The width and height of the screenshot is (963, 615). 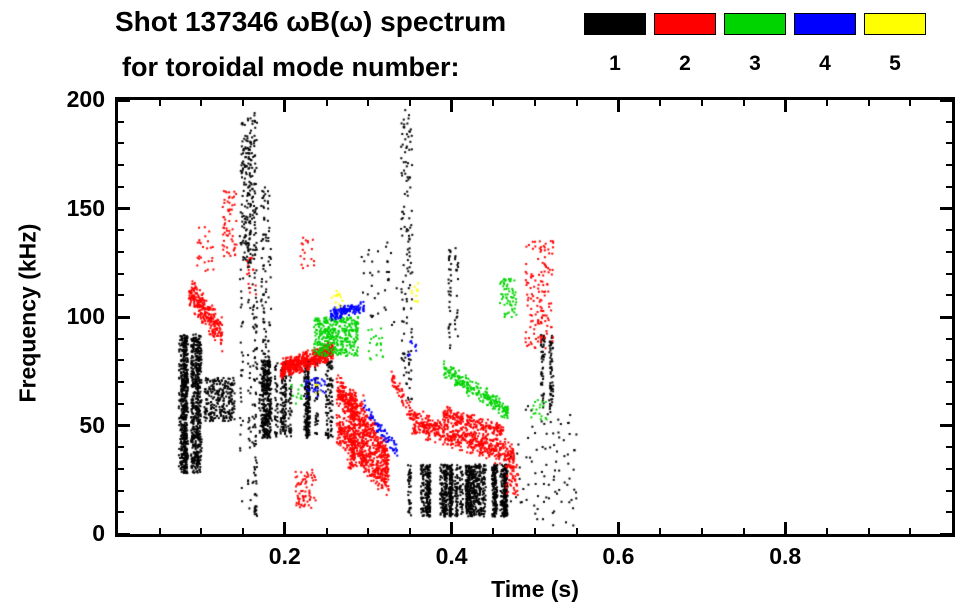 I want to click on x-tick-label: 0.6, so click(x=618, y=556).